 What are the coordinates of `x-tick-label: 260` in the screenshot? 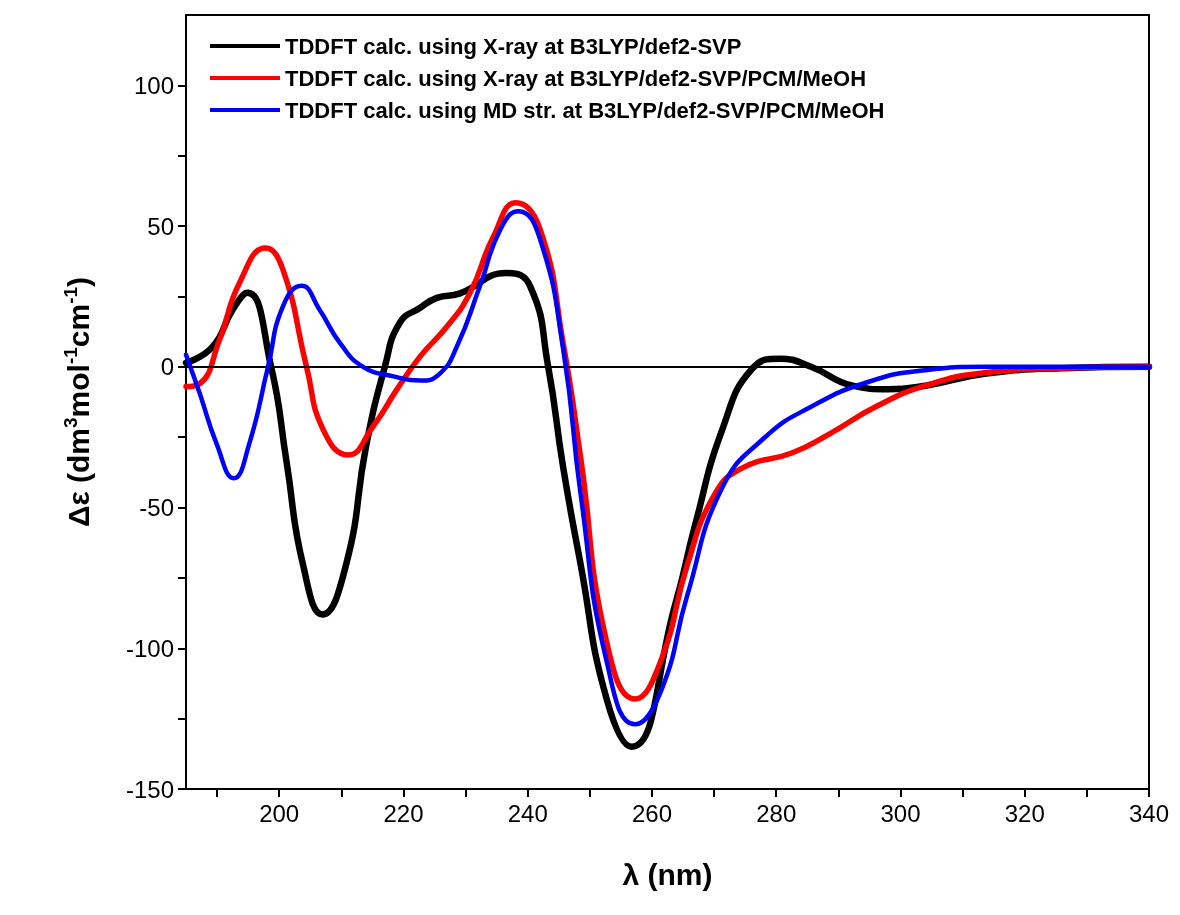 It's located at (651, 813).